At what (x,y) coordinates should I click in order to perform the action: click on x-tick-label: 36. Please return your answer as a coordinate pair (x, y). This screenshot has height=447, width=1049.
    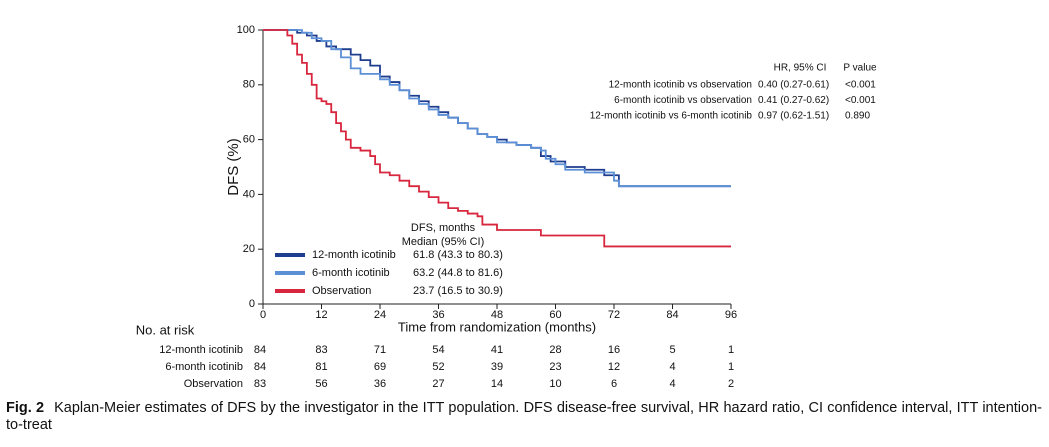
    Looking at the image, I should click on (438, 315).